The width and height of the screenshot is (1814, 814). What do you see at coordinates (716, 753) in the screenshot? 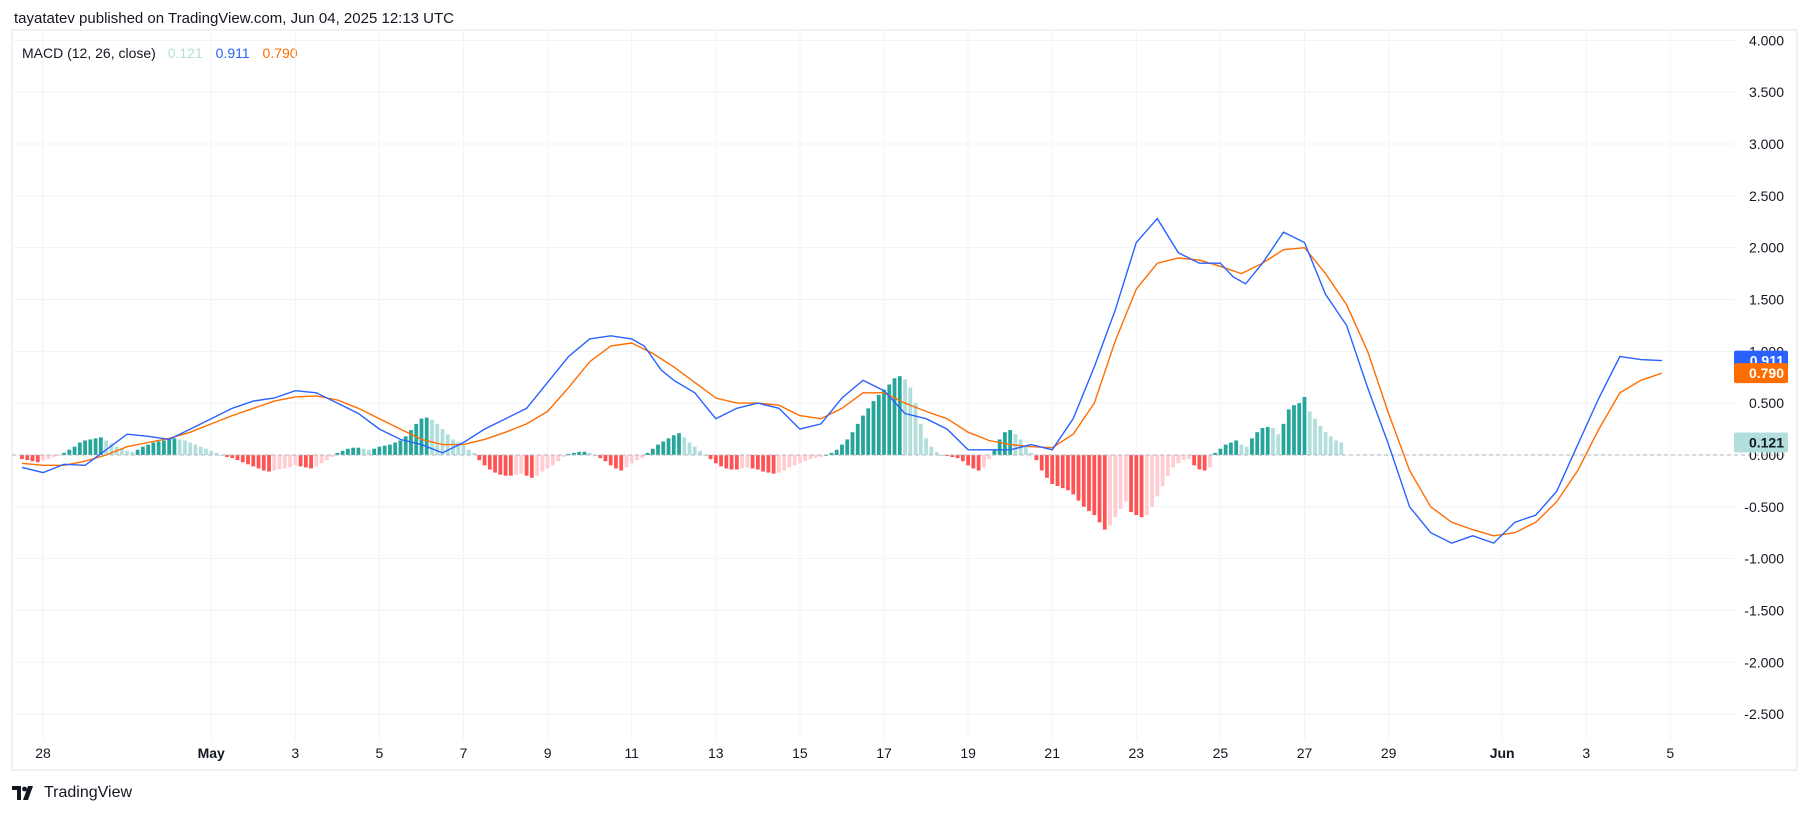
I see `x-tick-label: 13` at bounding box center [716, 753].